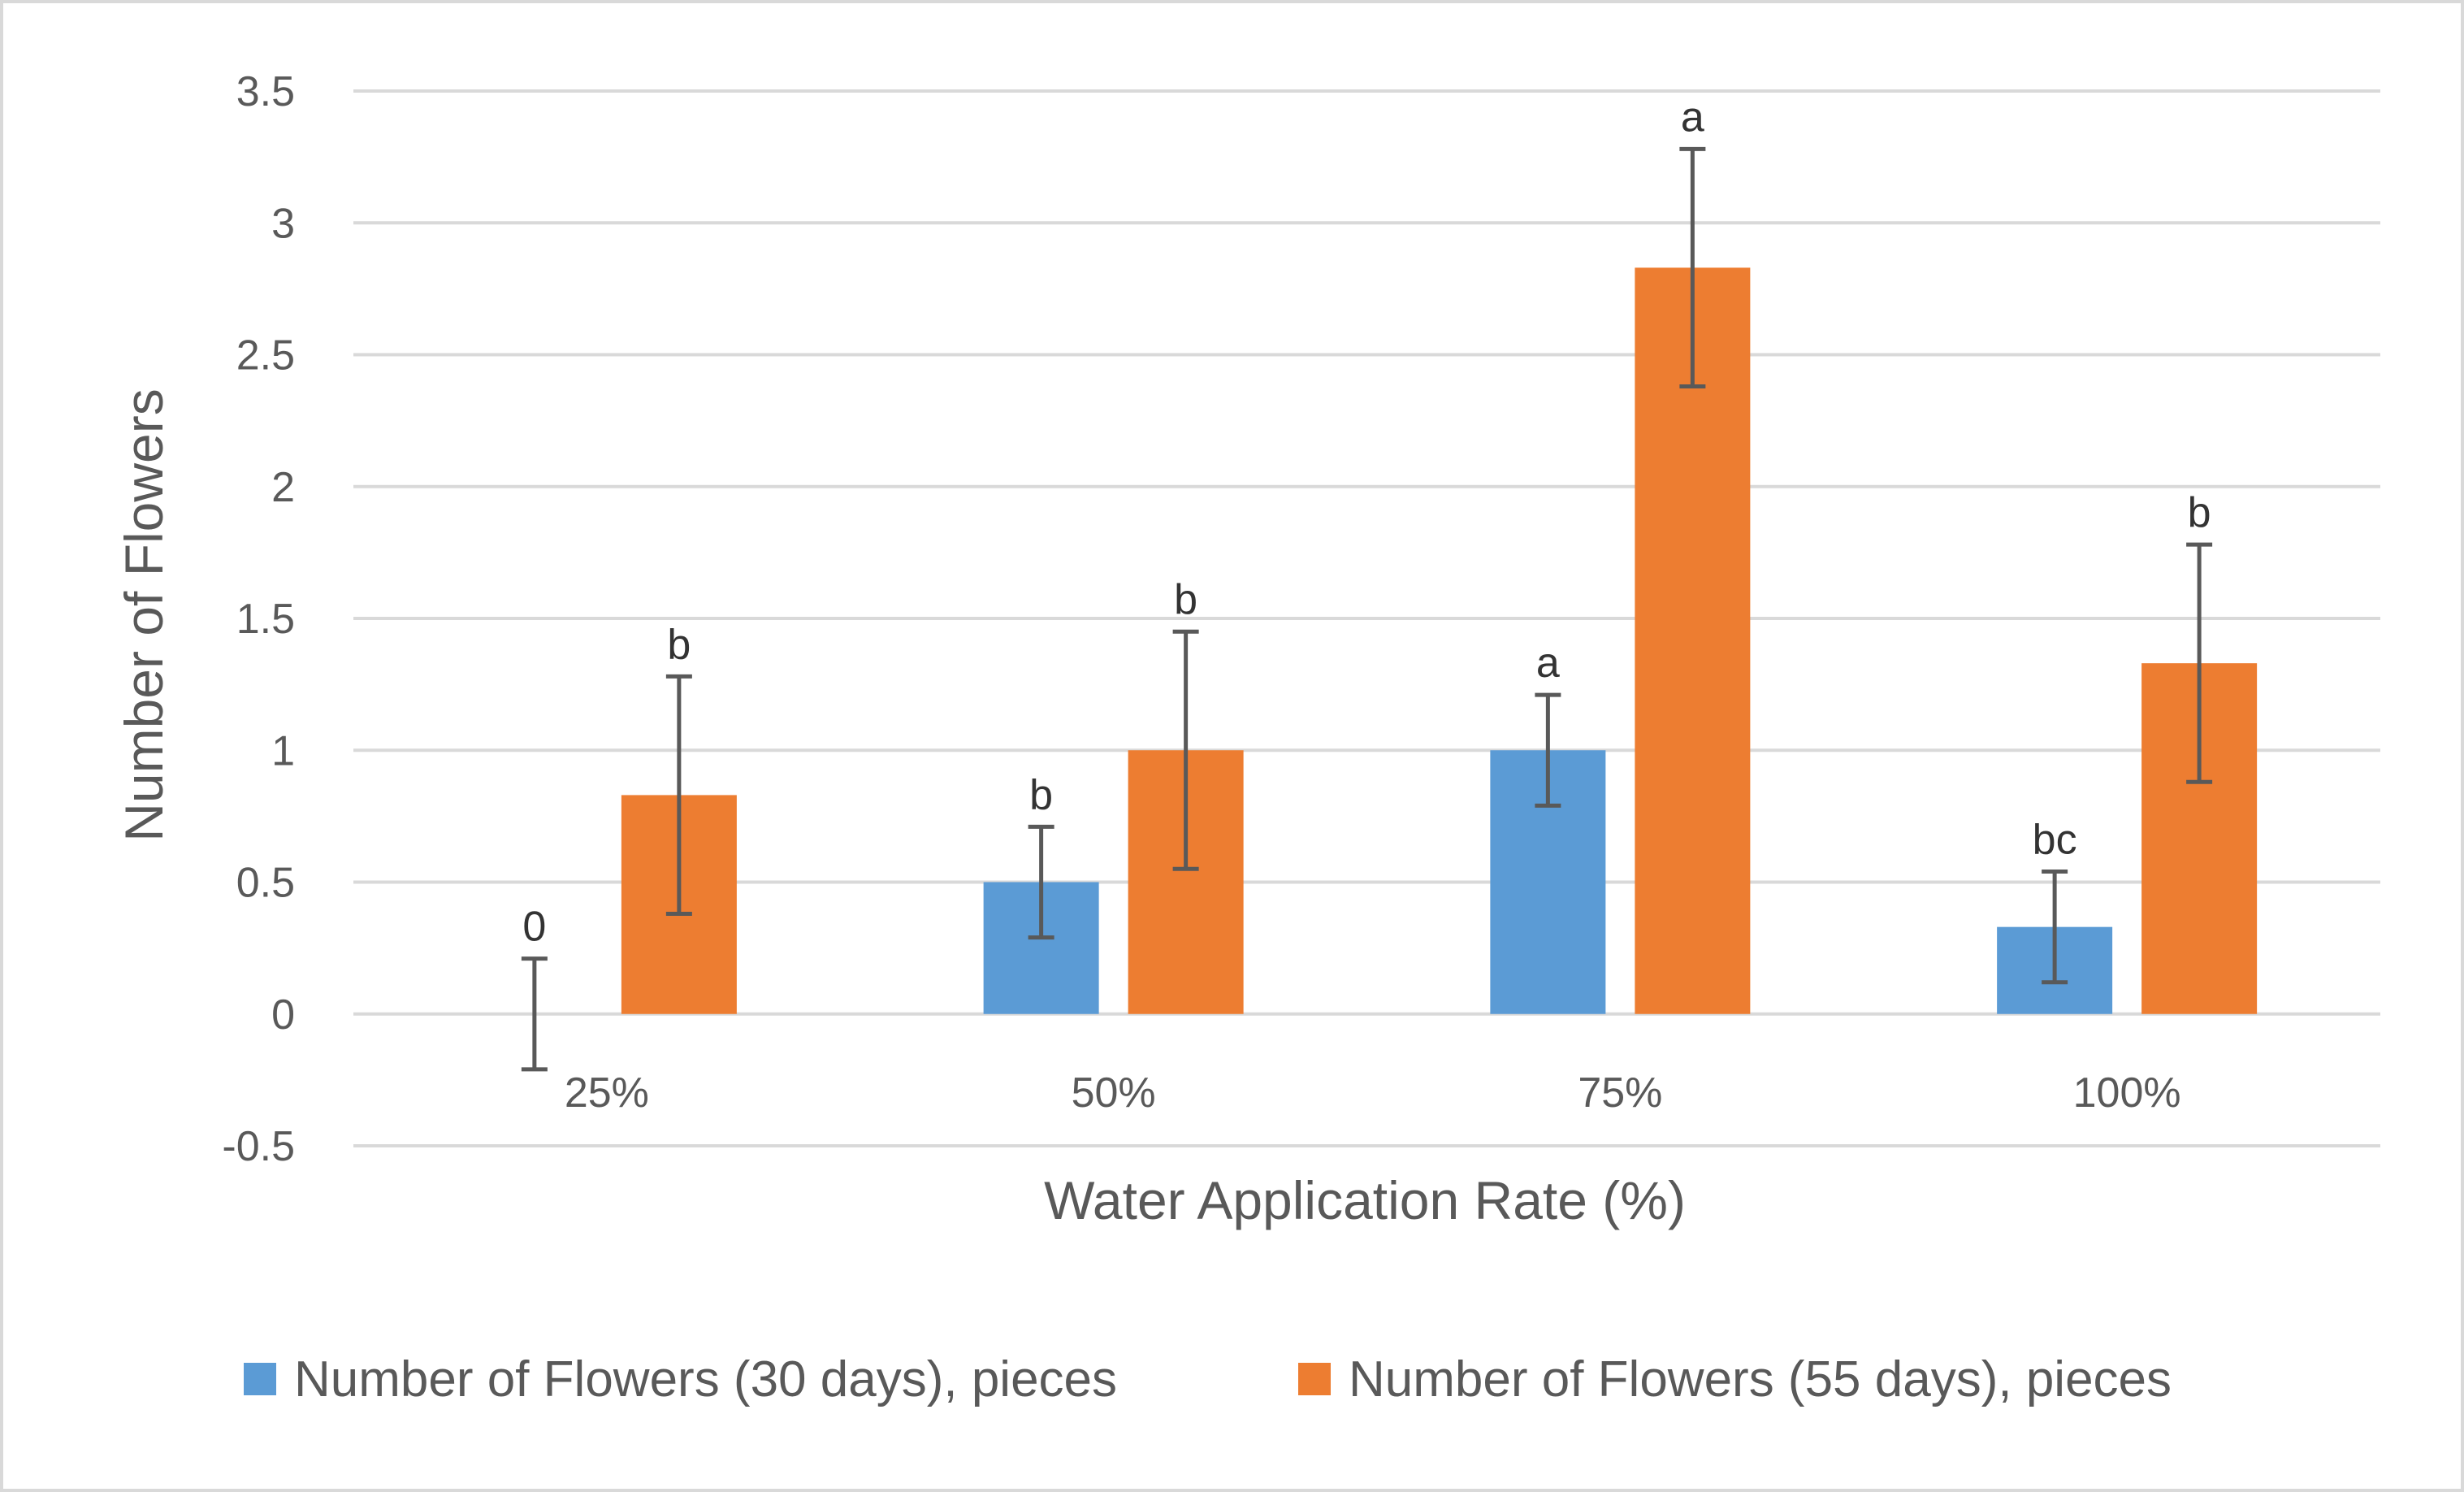  I want to click on y-tick-label: 1, so click(283, 750).